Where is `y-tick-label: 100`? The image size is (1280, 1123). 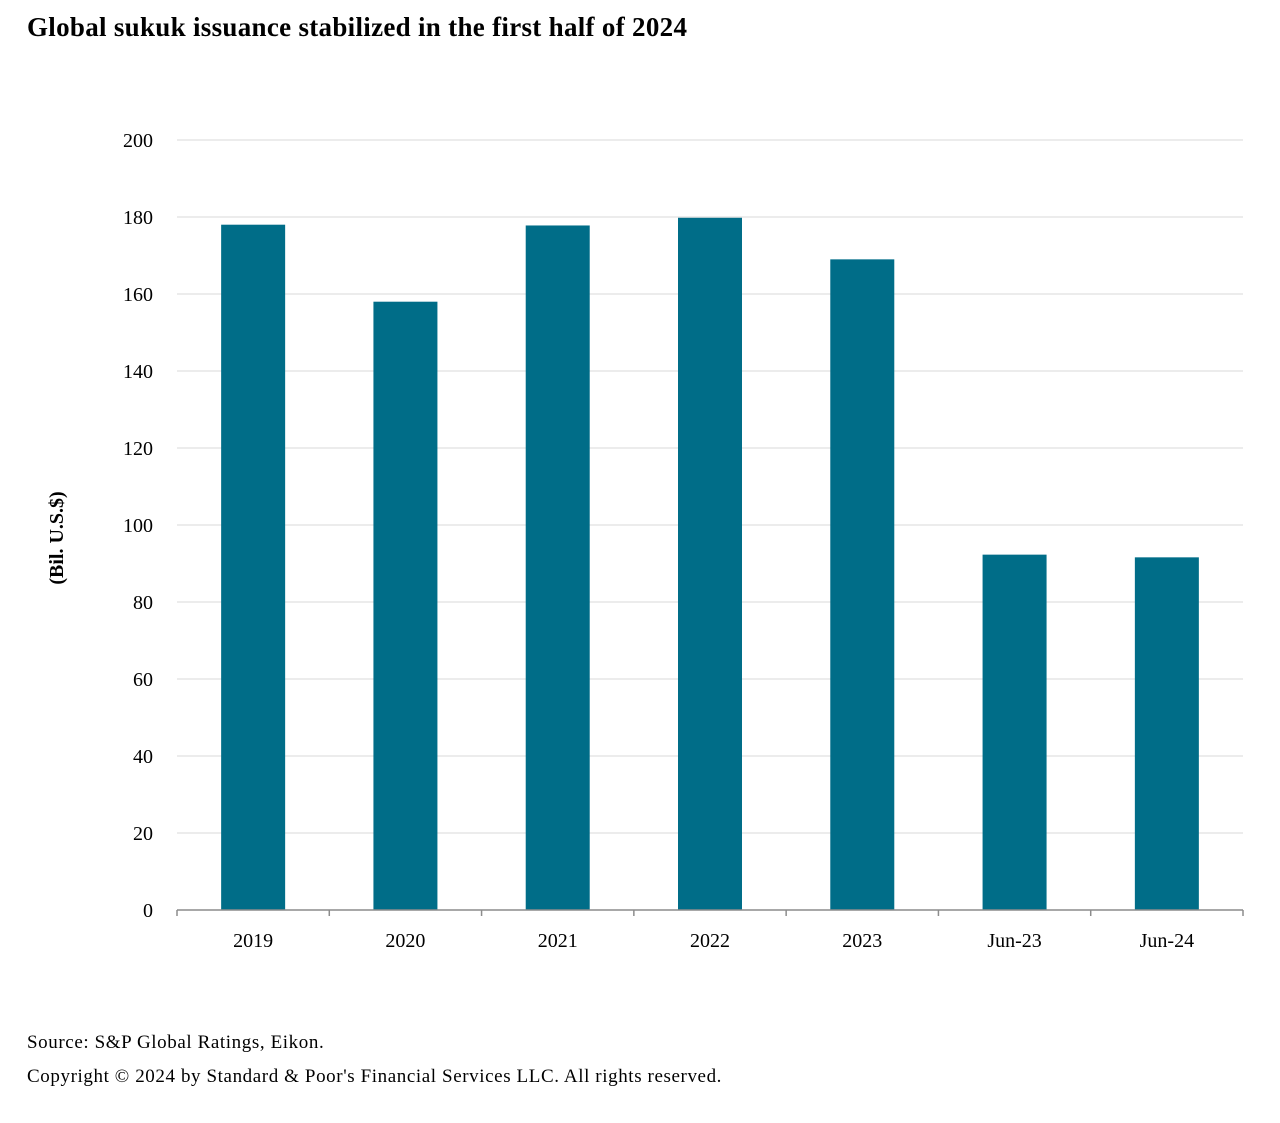 y-tick-label: 100 is located at coordinates (138, 526).